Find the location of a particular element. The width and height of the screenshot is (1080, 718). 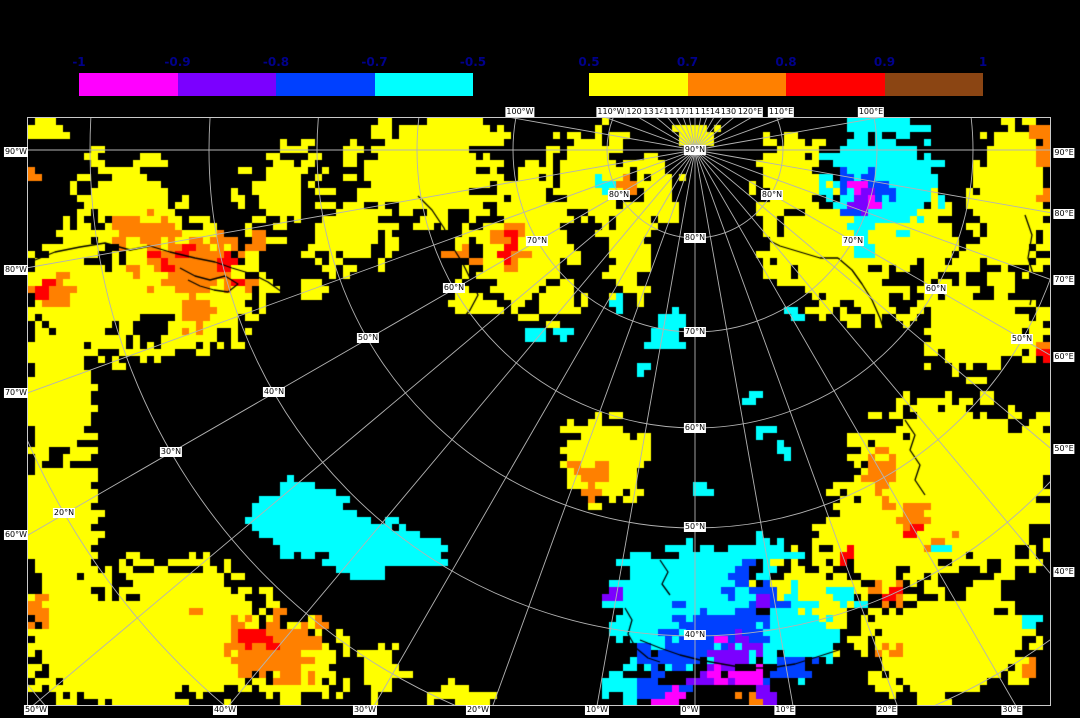

grid-label-bottom: 0°W is located at coordinates (690, 710).